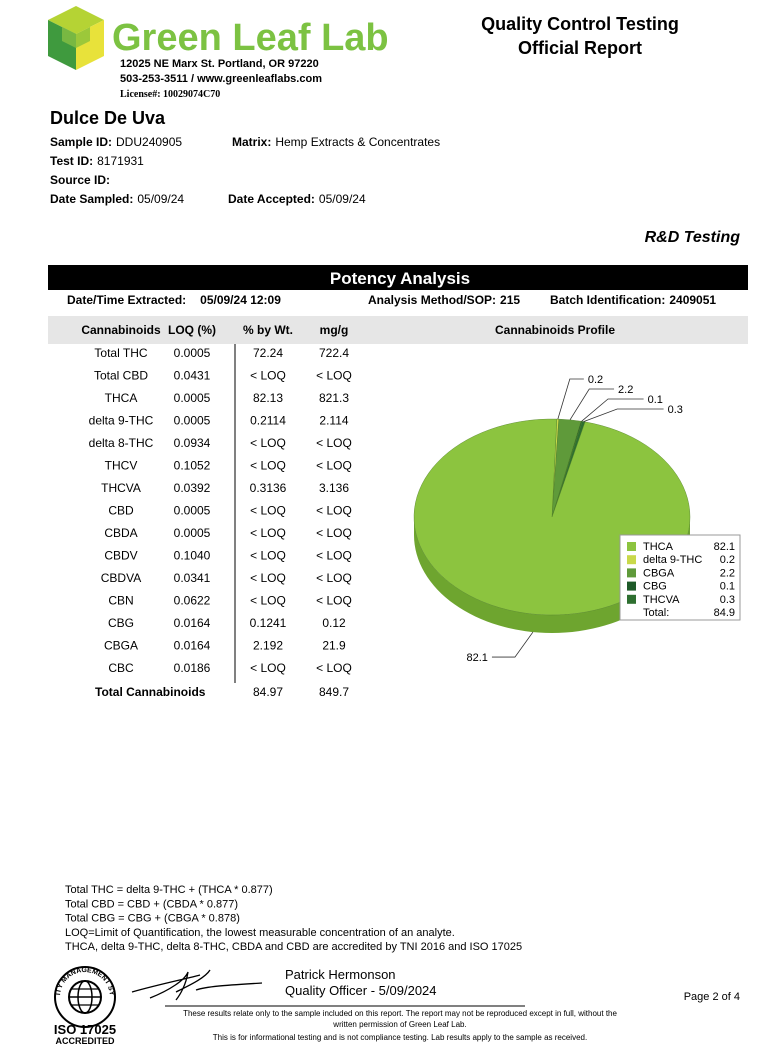  What do you see at coordinates (192, 443) in the screenshot?
I see `cell: 0.0934` at bounding box center [192, 443].